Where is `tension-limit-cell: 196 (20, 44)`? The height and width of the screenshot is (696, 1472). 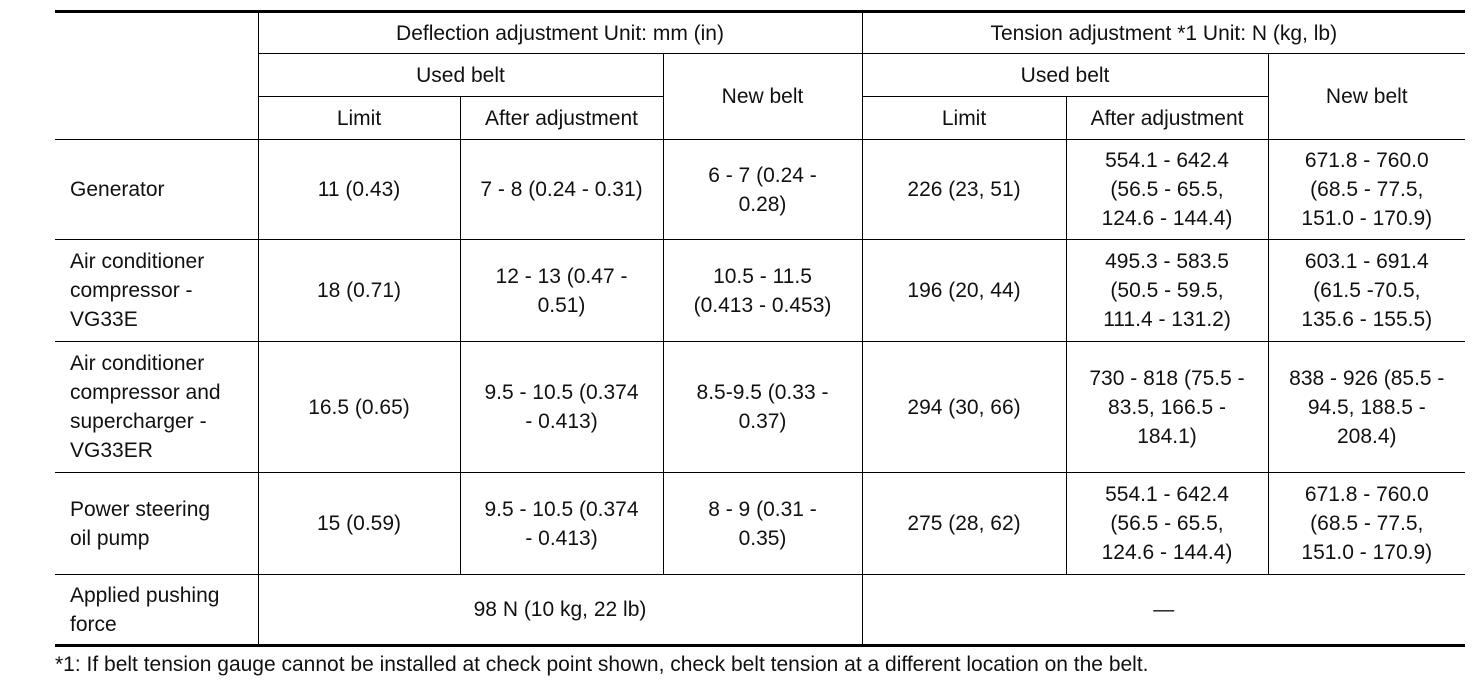
tension-limit-cell: 196 (20, 44) is located at coordinates (964, 290).